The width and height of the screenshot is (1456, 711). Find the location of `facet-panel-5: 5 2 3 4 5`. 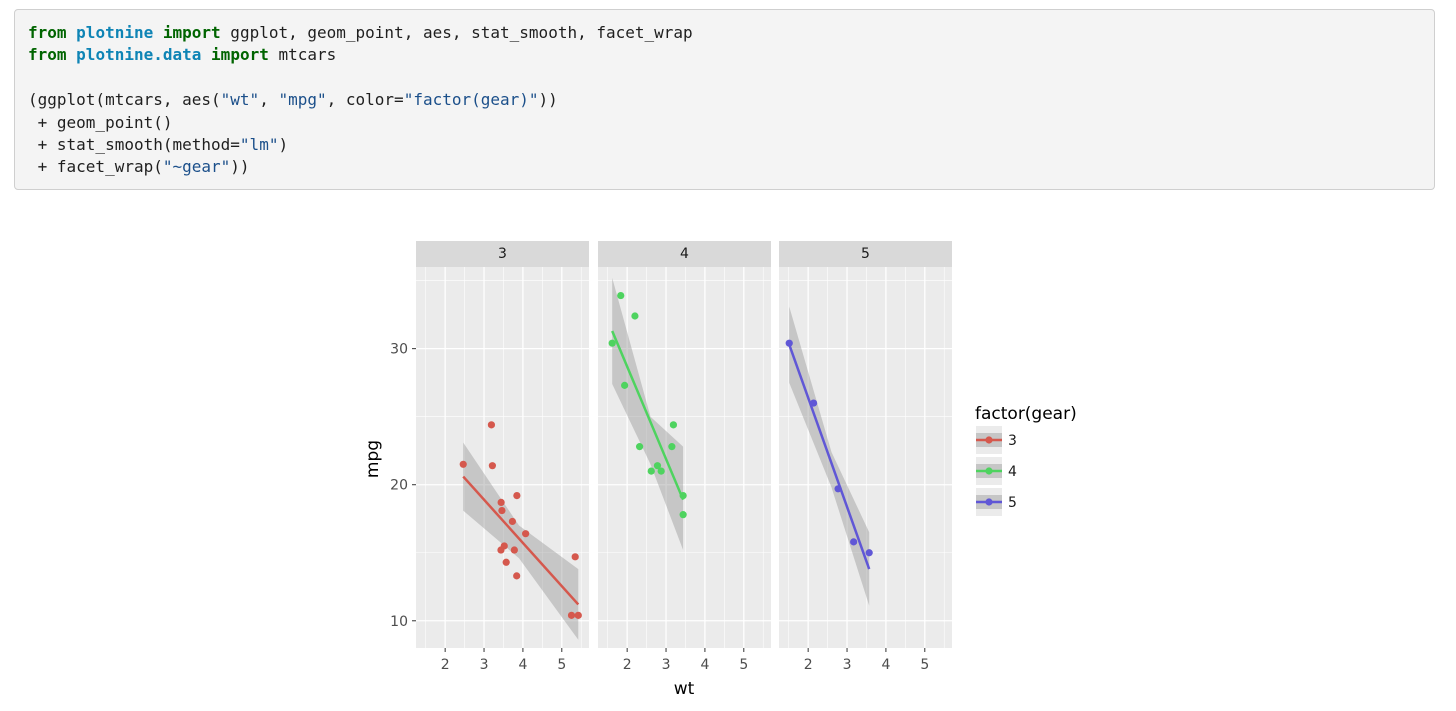

facet-panel-5: 5 2 3 4 5 is located at coordinates (865, 457).